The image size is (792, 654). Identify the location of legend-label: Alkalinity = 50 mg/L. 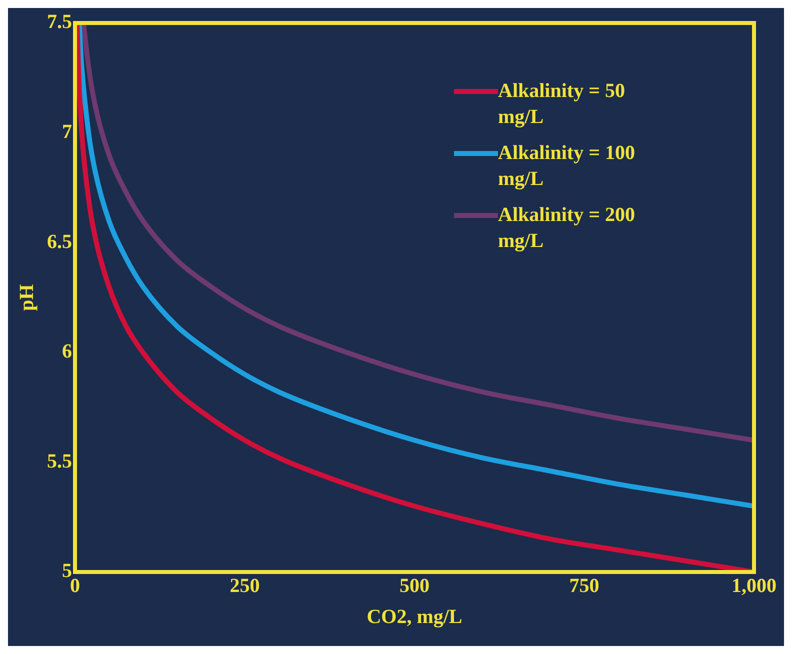
(562, 104).